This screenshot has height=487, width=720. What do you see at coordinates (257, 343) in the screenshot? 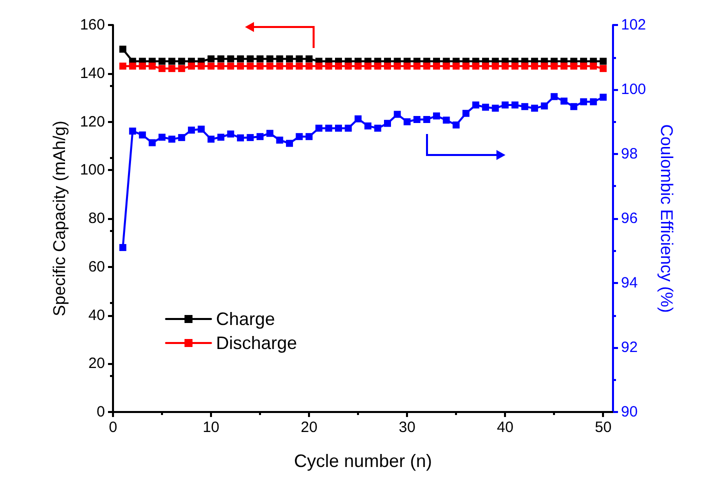
I see `legend-label: Discharge` at bounding box center [257, 343].